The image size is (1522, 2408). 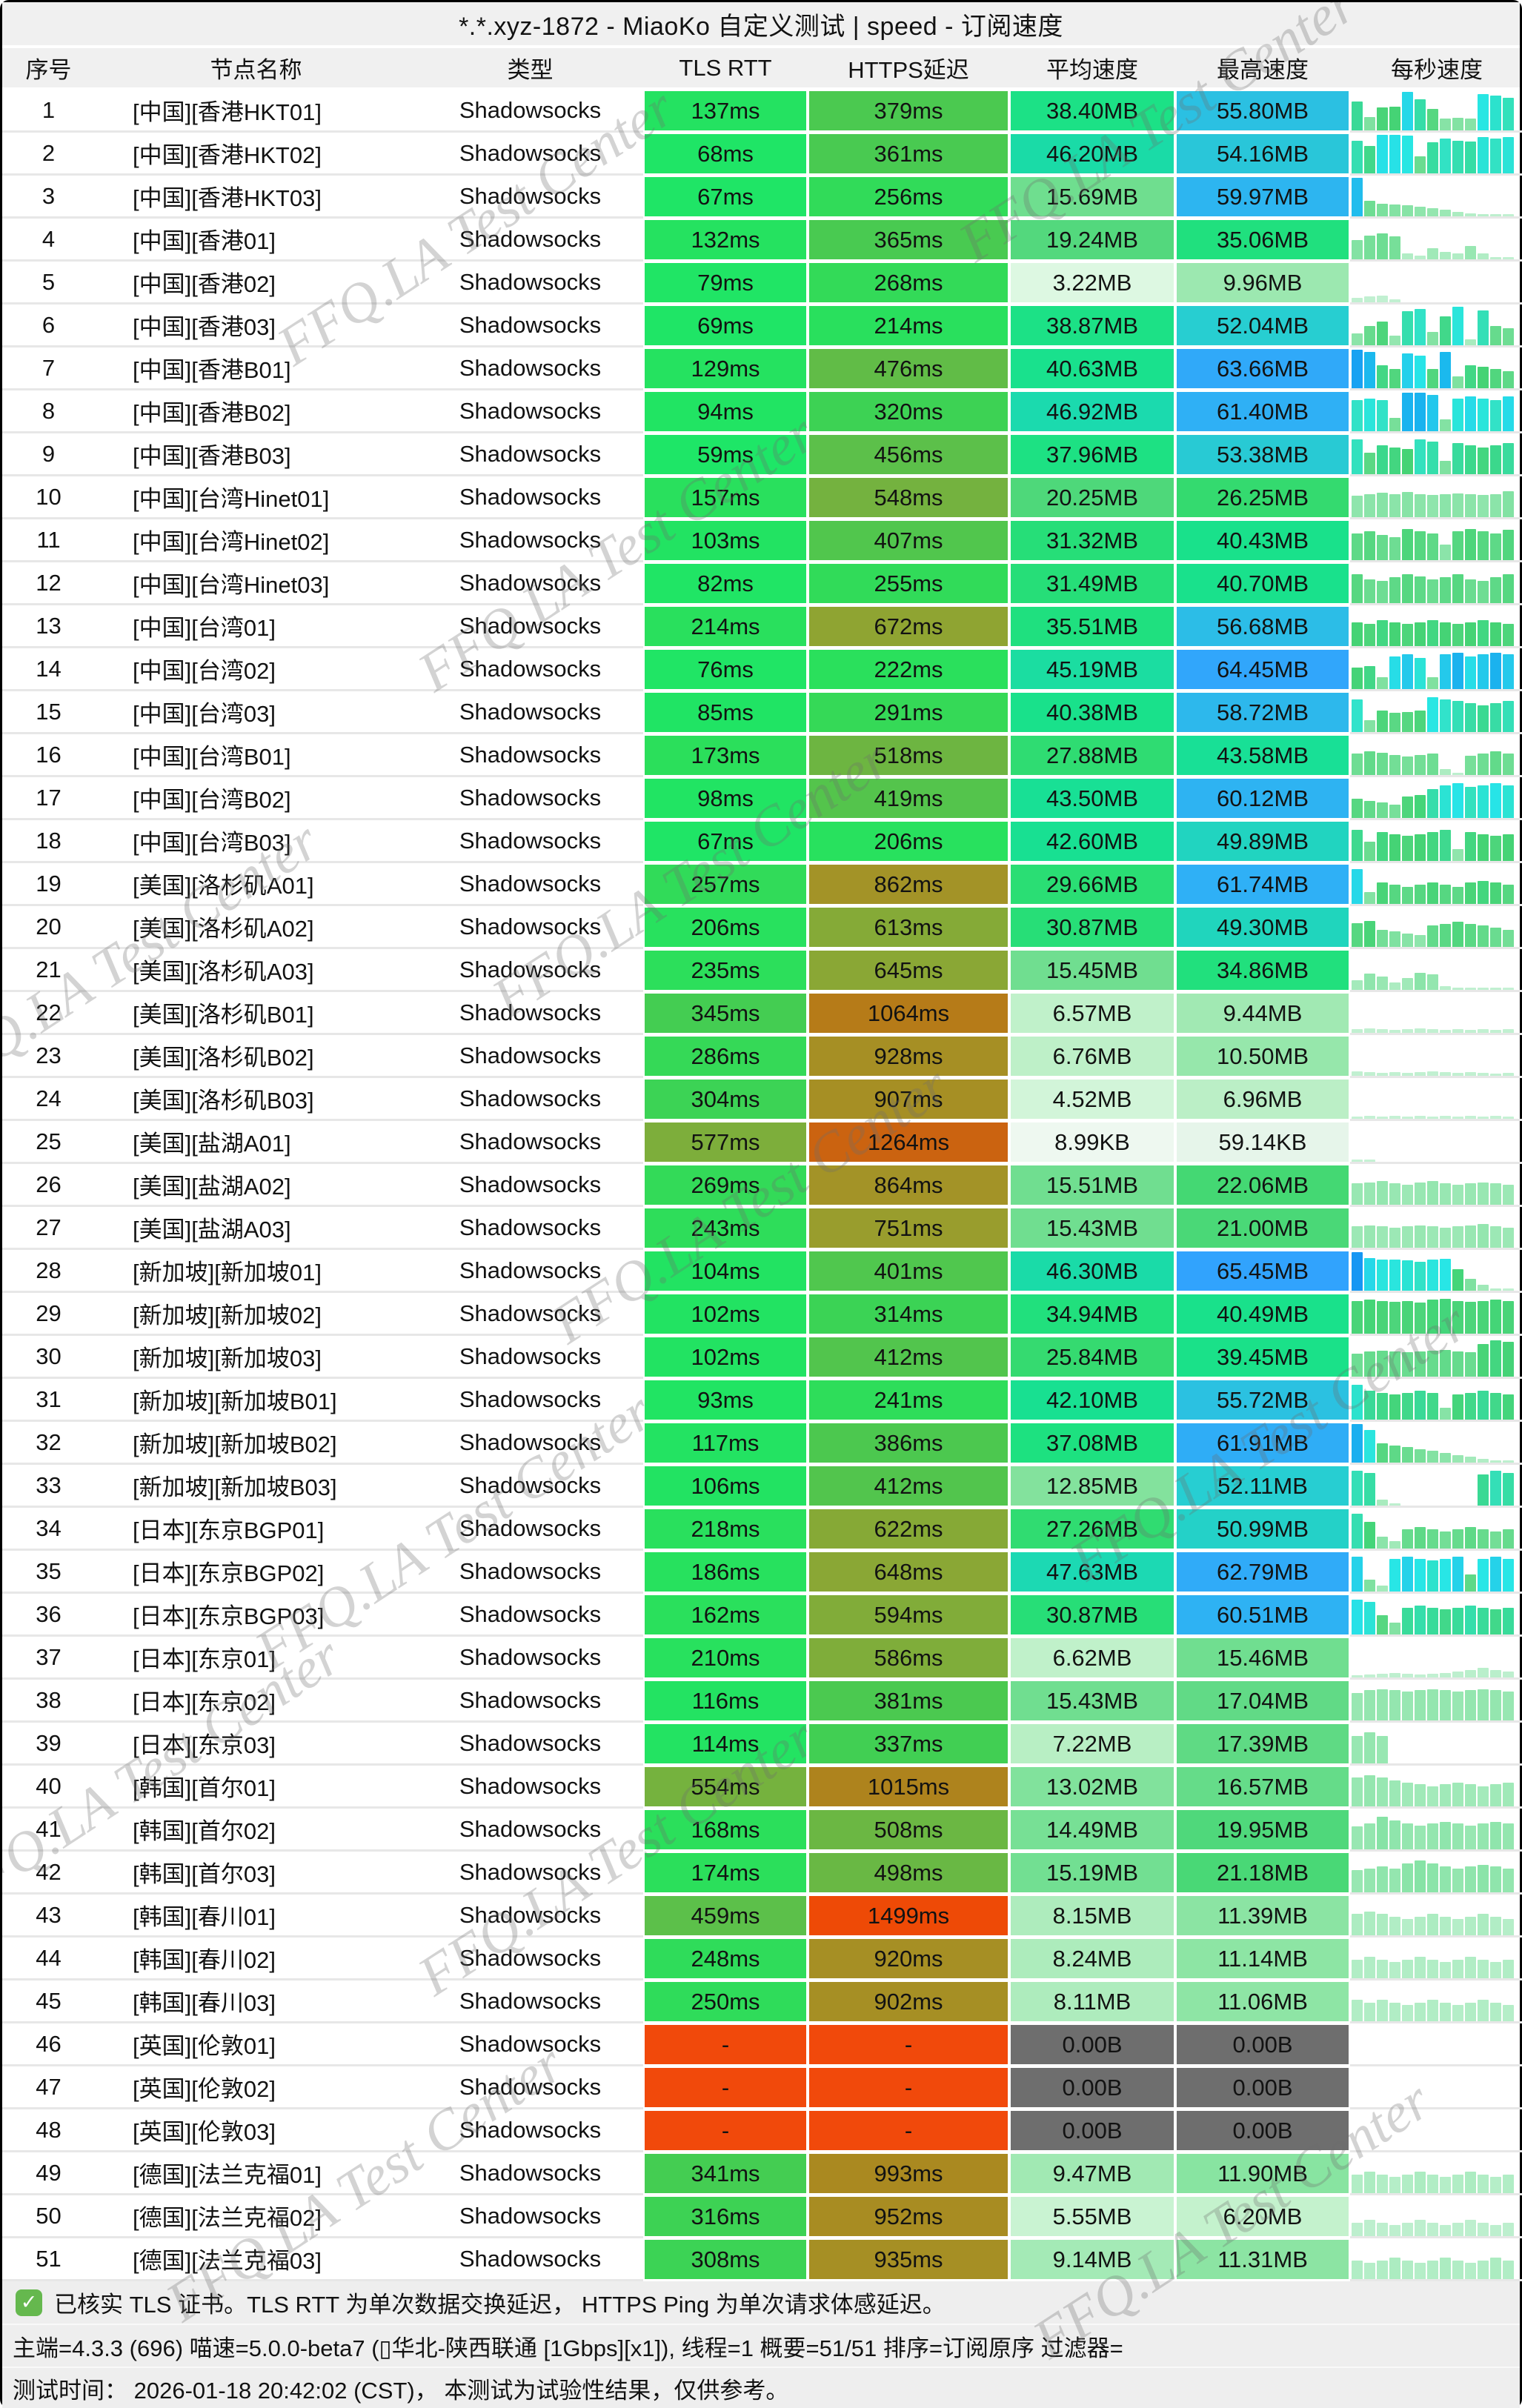 What do you see at coordinates (256, 497) in the screenshot?
I see `node-name: [中国][台湾Hinet01]` at bounding box center [256, 497].